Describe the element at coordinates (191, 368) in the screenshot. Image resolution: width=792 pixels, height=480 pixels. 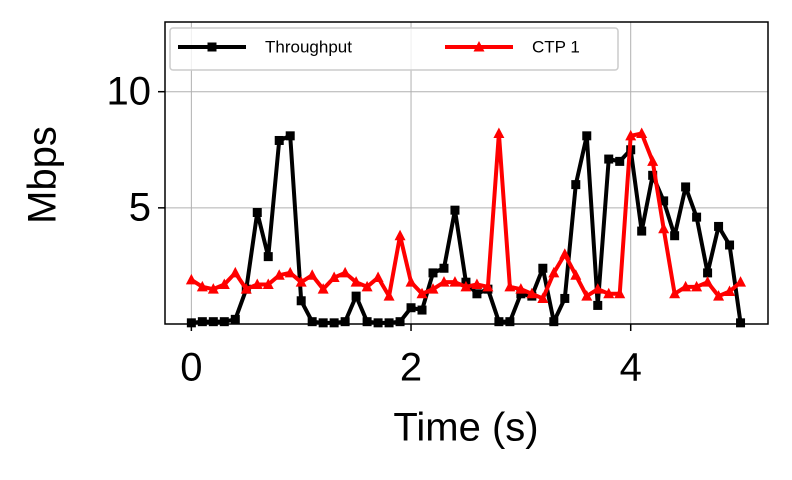
I see `x-tick-label: 0` at that location.